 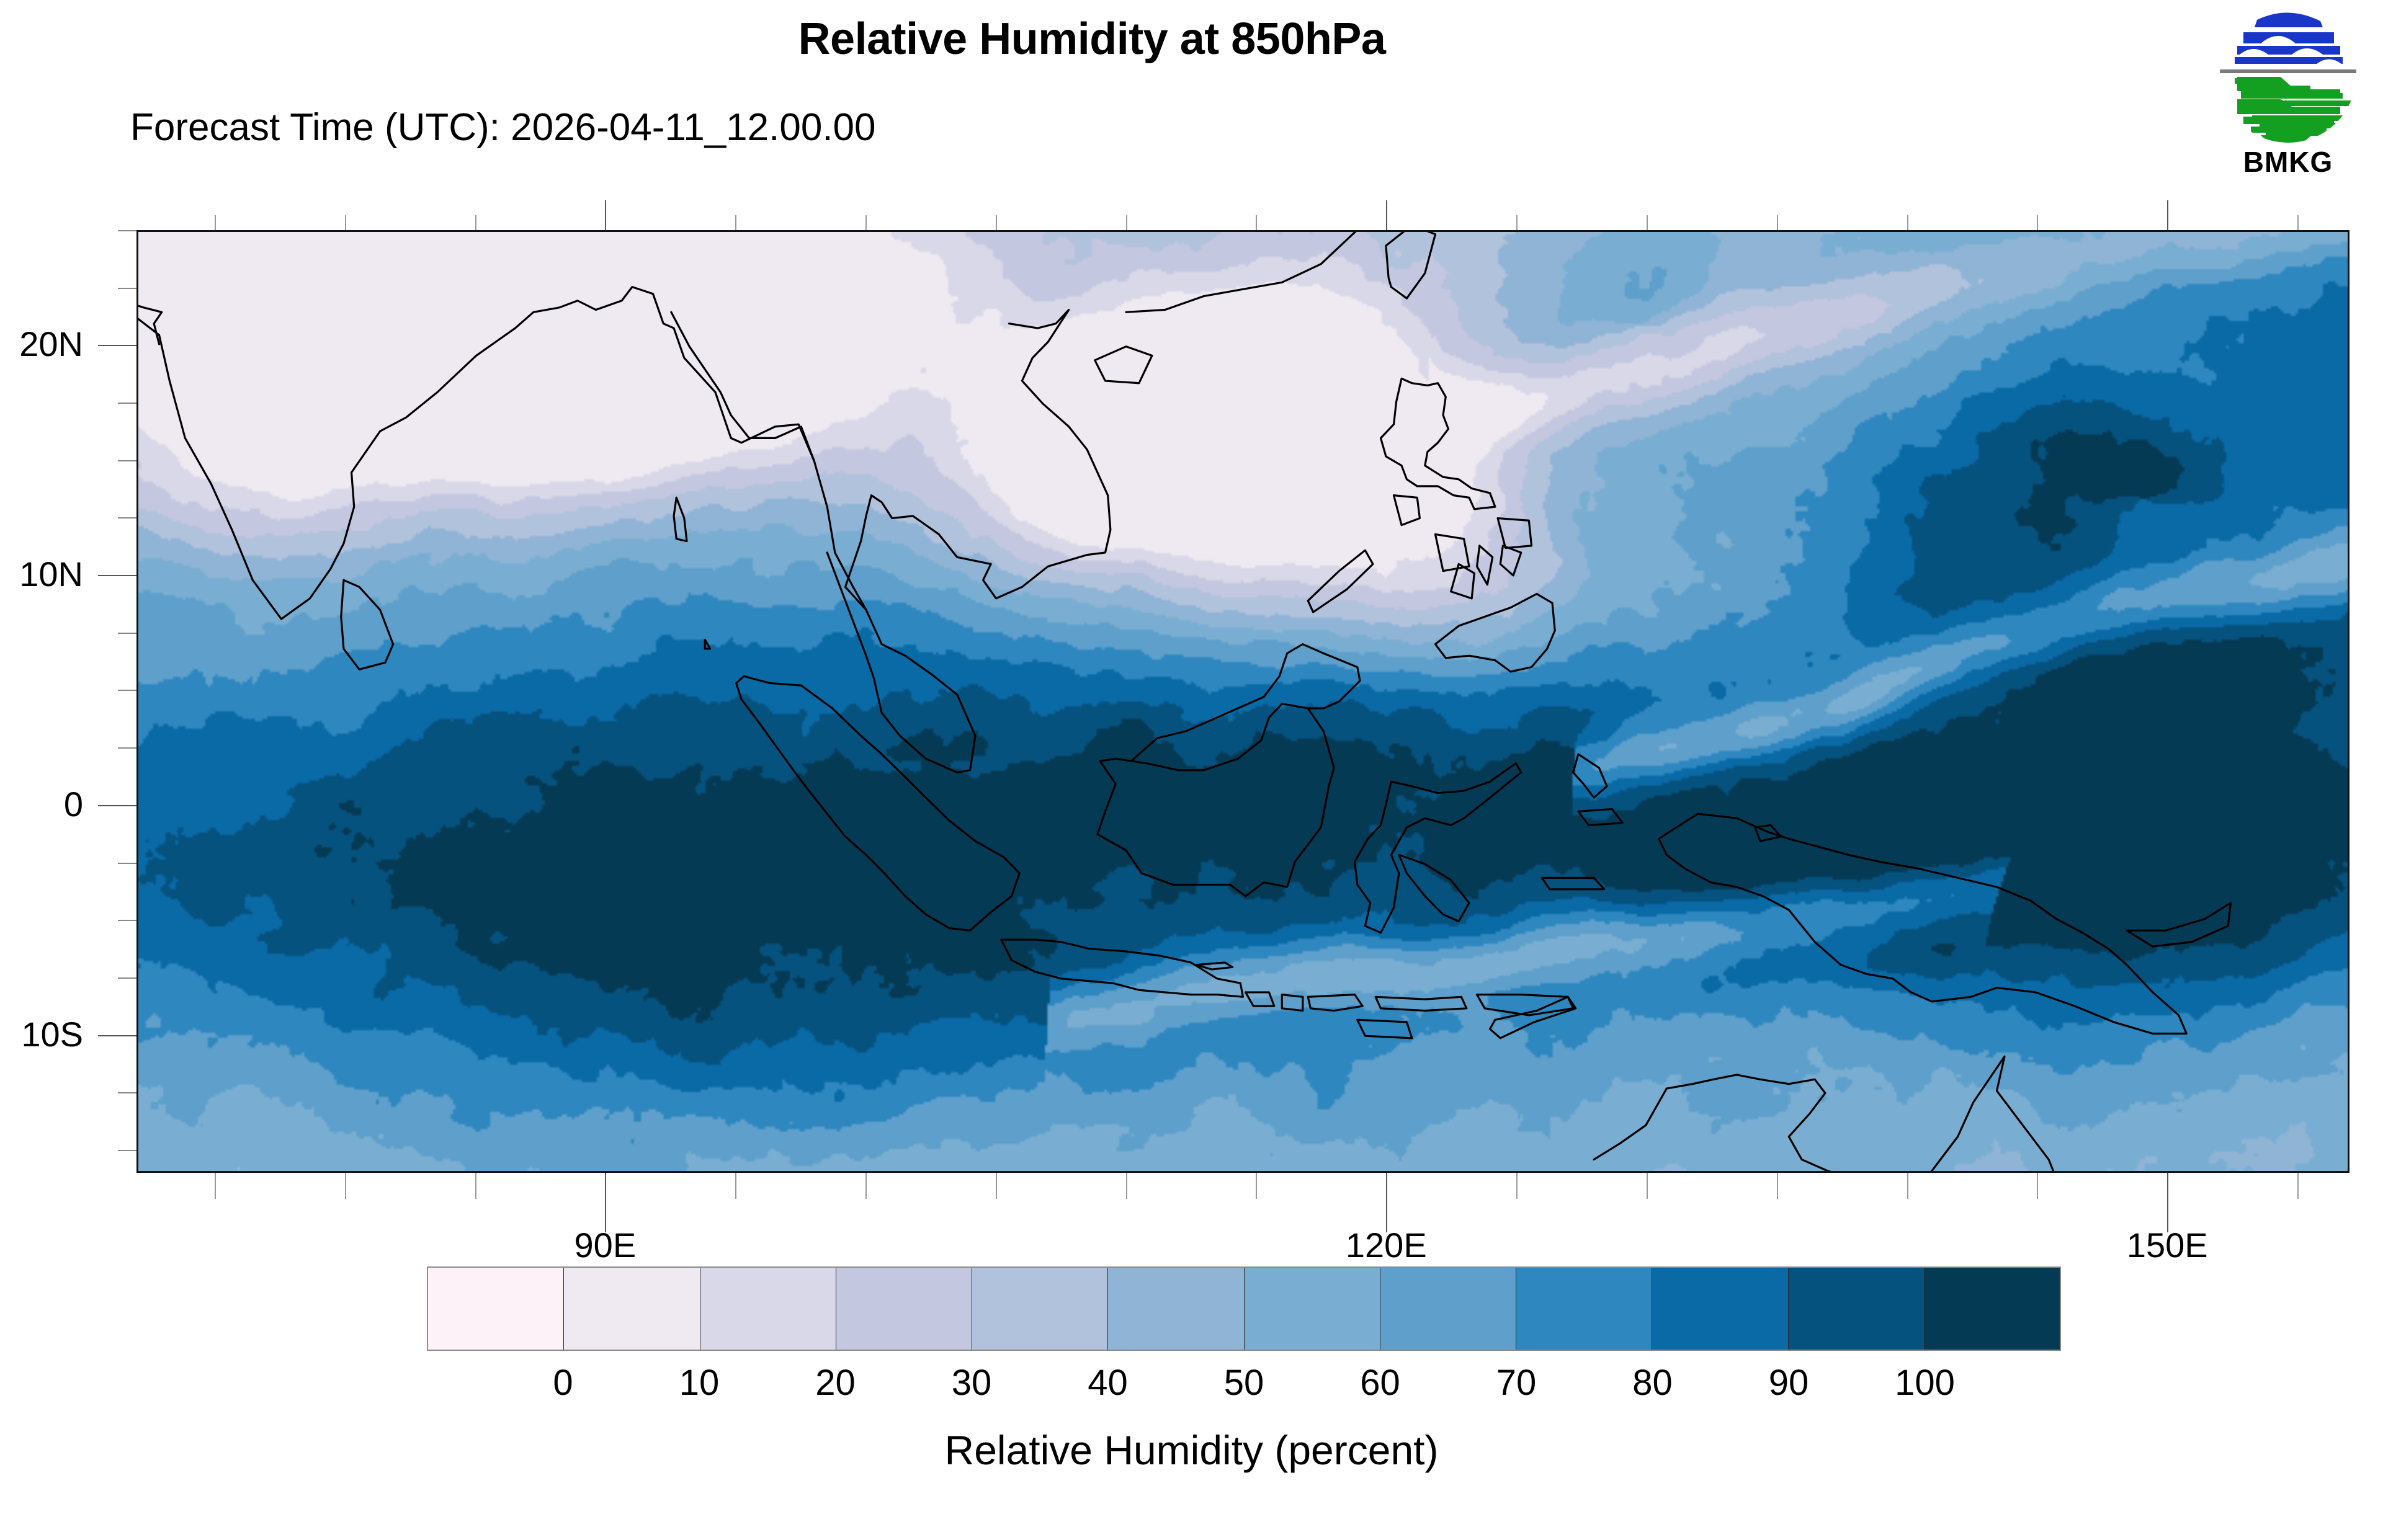 What do you see at coordinates (1386, 1245) in the screenshot?
I see `lon-label: 120E` at bounding box center [1386, 1245].